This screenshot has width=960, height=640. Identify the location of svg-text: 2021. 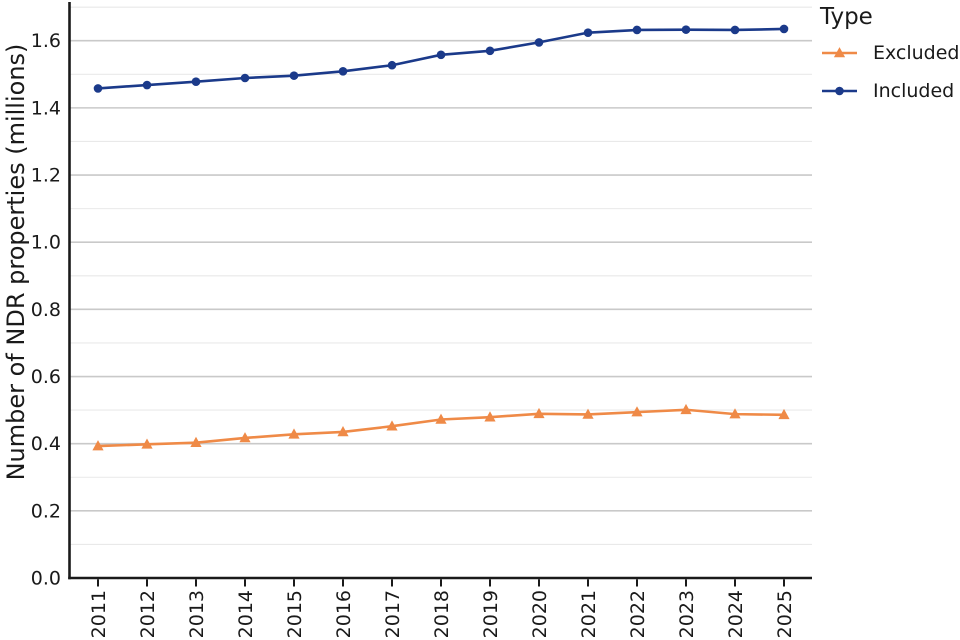
(589, 614).